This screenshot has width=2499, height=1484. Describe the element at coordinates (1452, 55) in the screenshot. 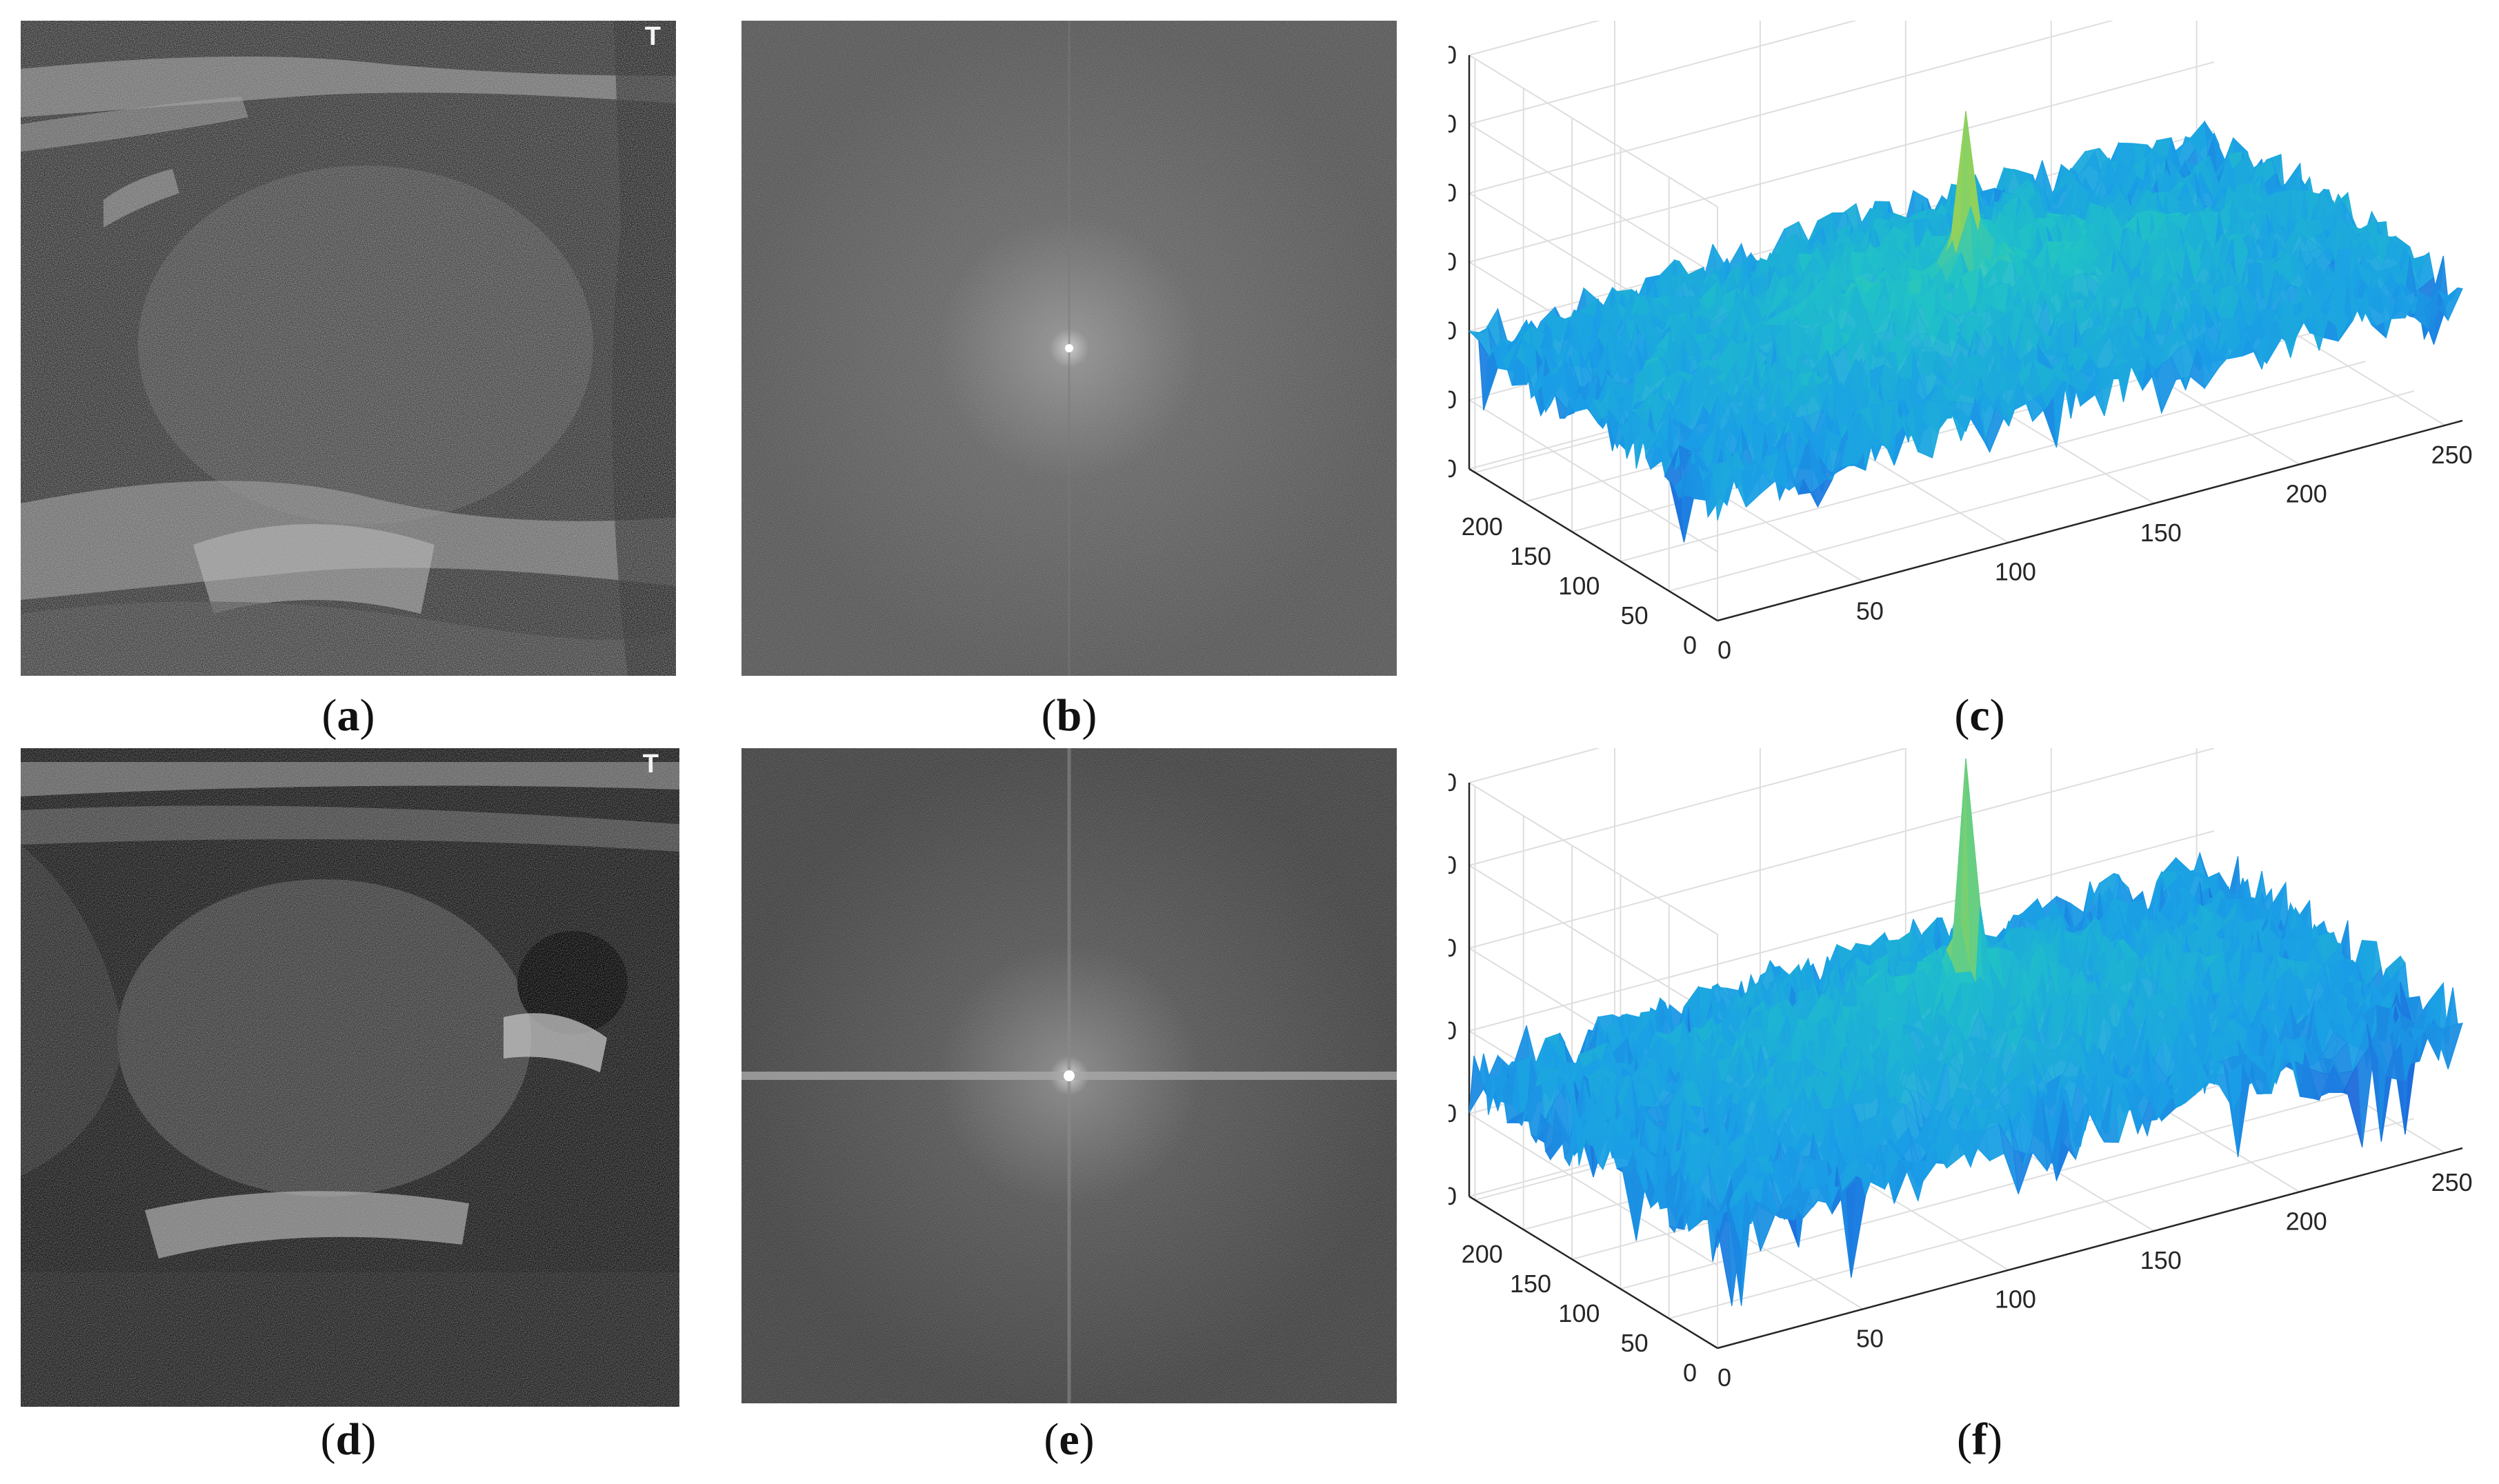

I see `z-tick-label: 300` at that location.